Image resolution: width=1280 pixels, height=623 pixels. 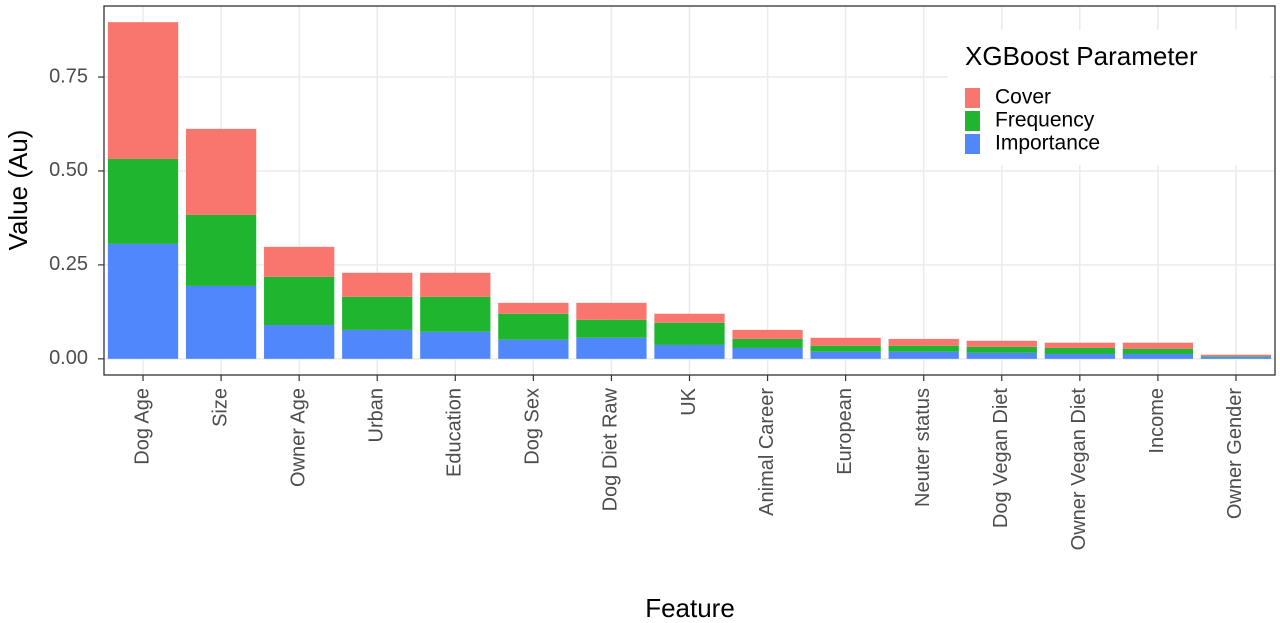 I want to click on x-tick-label: Owner Age, so click(x=298, y=437).